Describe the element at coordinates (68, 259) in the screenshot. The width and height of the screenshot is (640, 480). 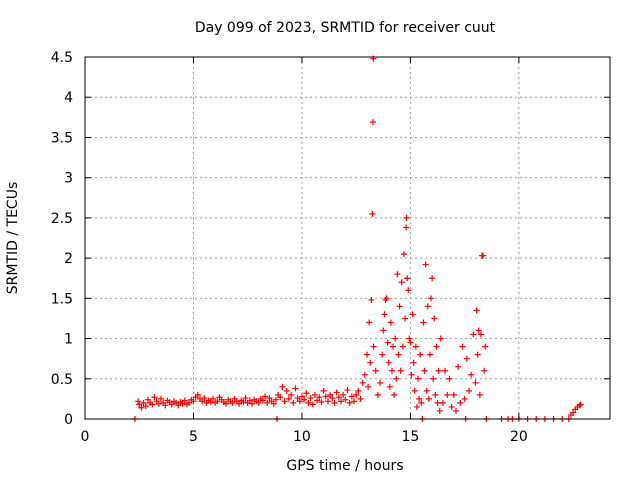
I see `y-tick-label: 2` at that location.